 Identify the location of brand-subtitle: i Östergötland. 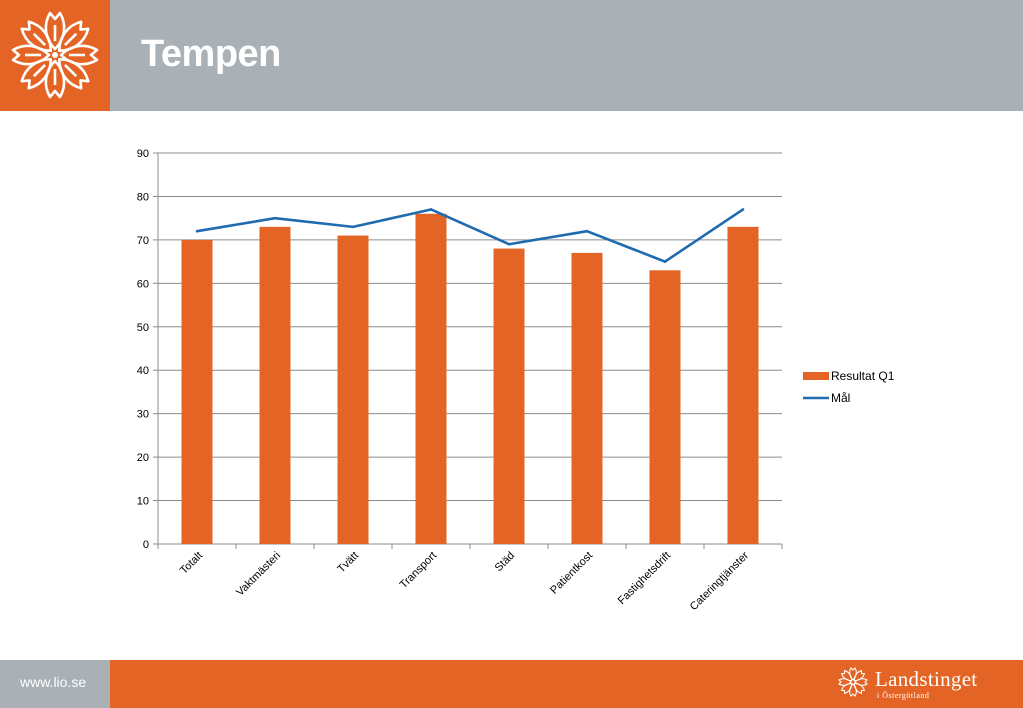
(903, 695).